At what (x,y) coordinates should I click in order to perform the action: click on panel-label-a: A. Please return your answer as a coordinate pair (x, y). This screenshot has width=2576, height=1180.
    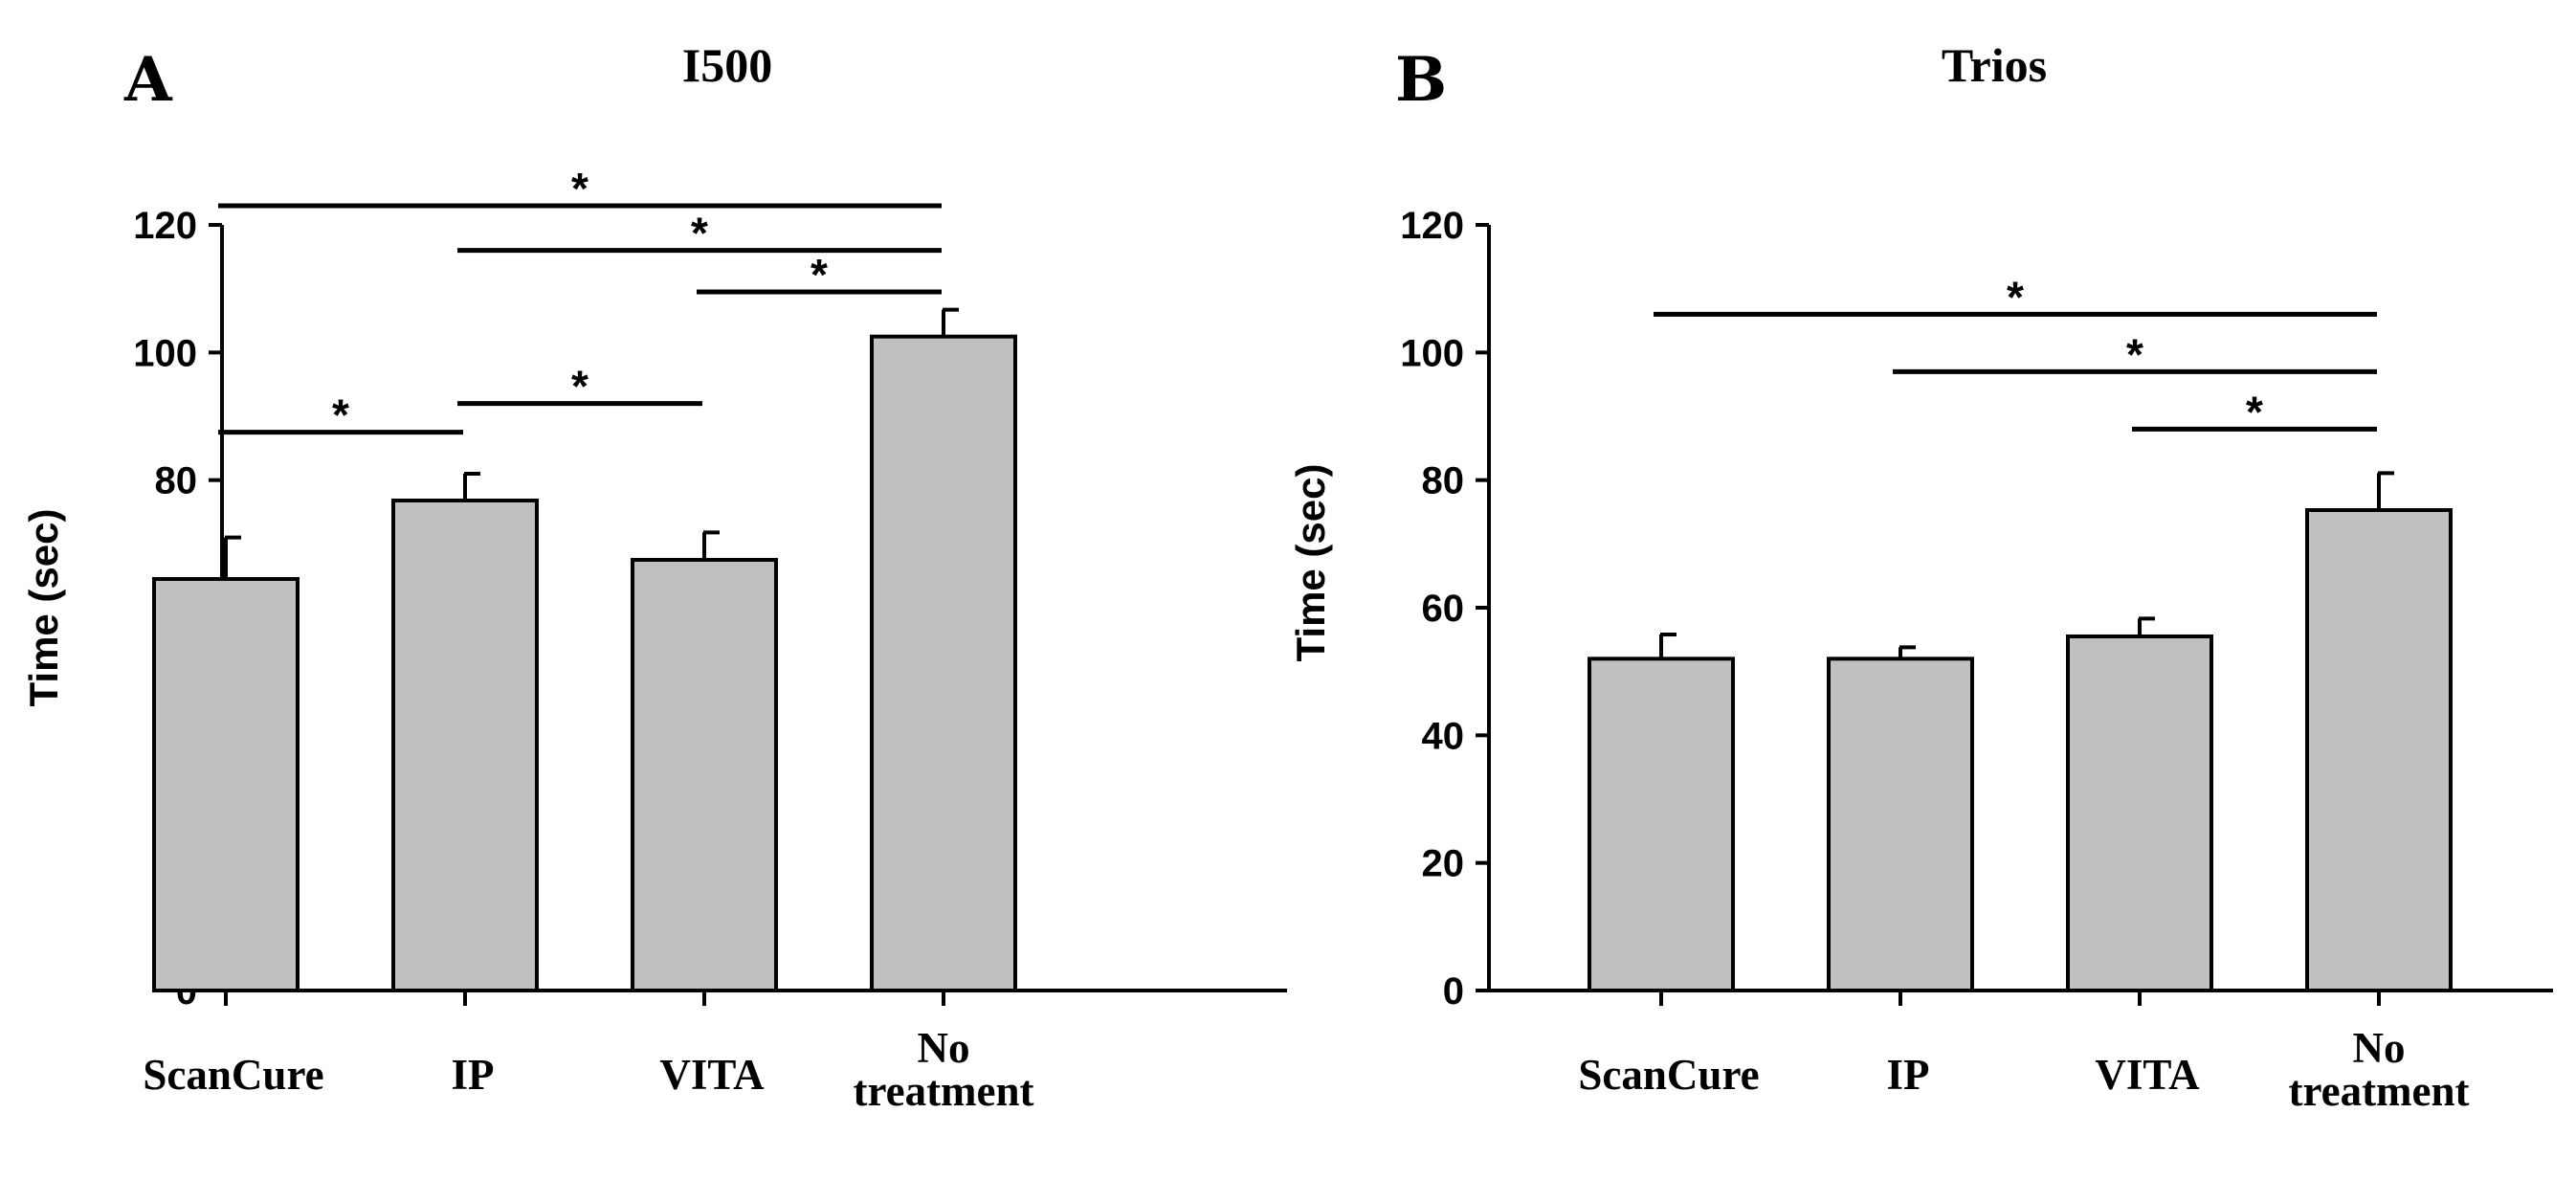
    Looking at the image, I should click on (148, 80).